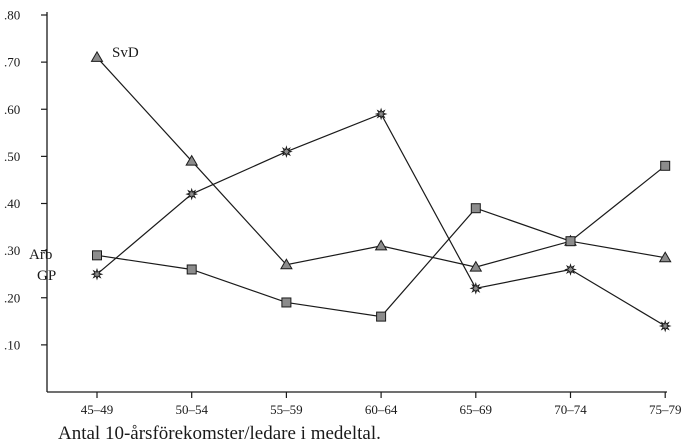 The height and width of the screenshot is (446, 687). What do you see at coordinates (12, 344) in the screenshot?
I see `y-tick-label: .10` at bounding box center [12, 344].